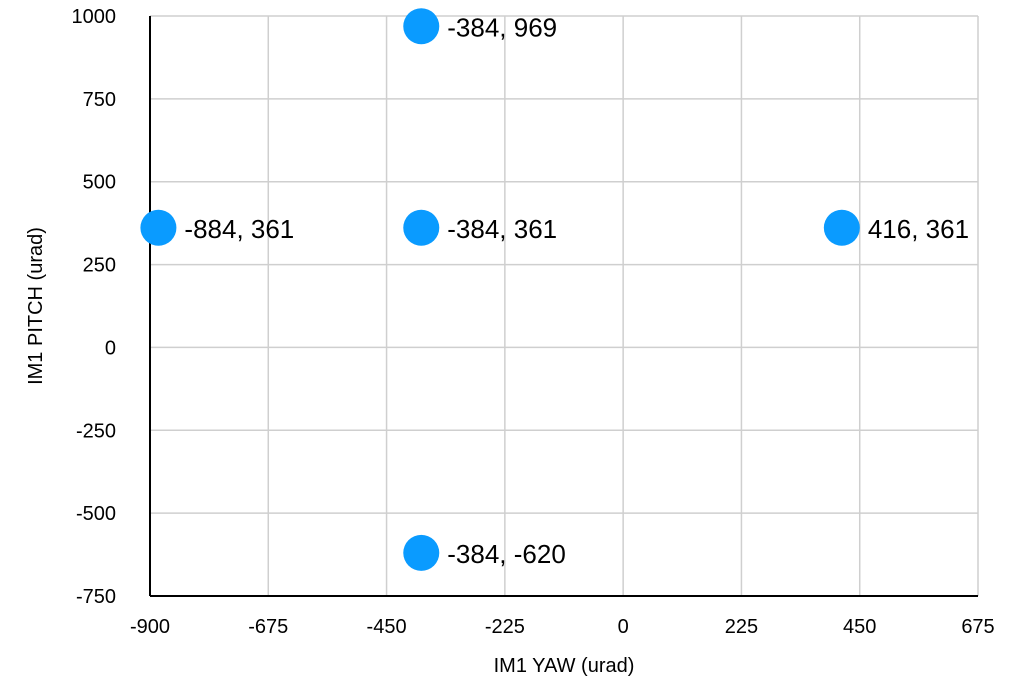 This screenshot has height=688, width=1024. I want to click on x-tick-labels: -900 -675 -450 -225 0 225 450 675, so click(562, 627).